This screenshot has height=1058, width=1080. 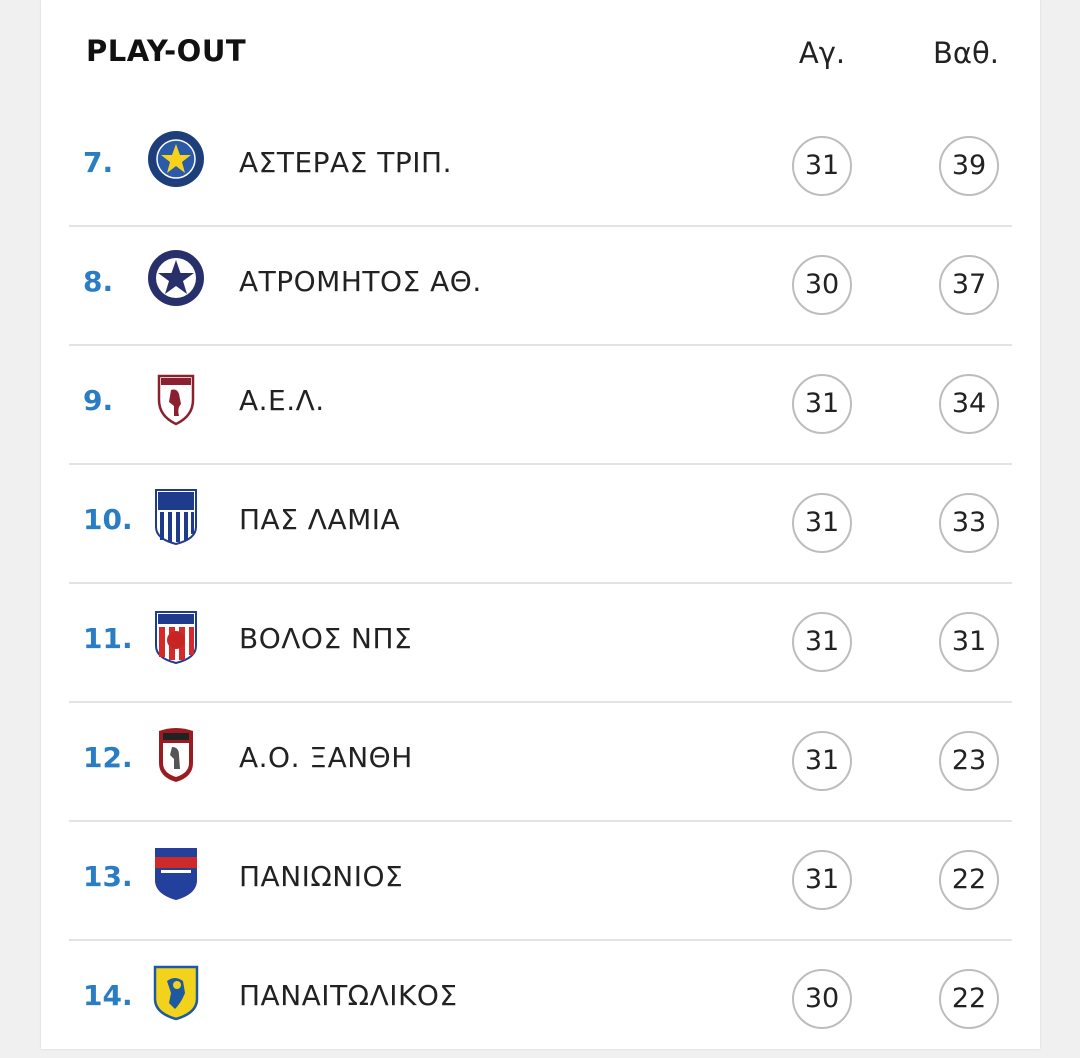 What do you see at coordinates (969, 404) in the screenshot?
I see `team-points: 34` at bounding box center [969, 404].